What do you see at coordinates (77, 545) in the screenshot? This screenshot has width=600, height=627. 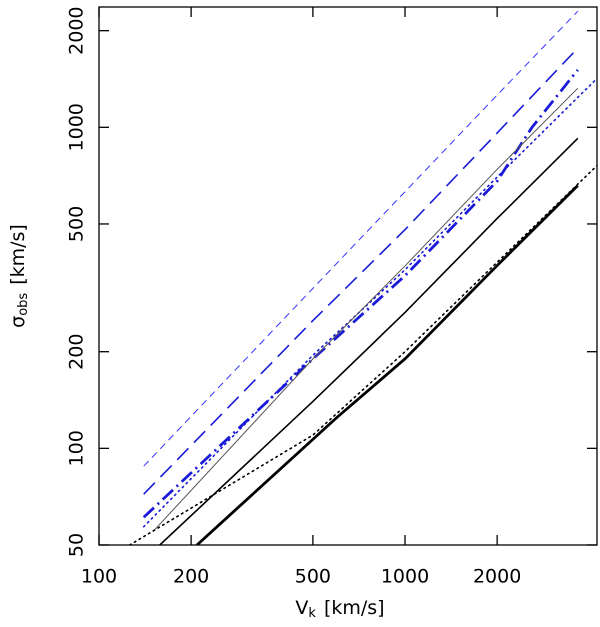 I see `y-tick-label: 50` at bounding box center [77, 545].